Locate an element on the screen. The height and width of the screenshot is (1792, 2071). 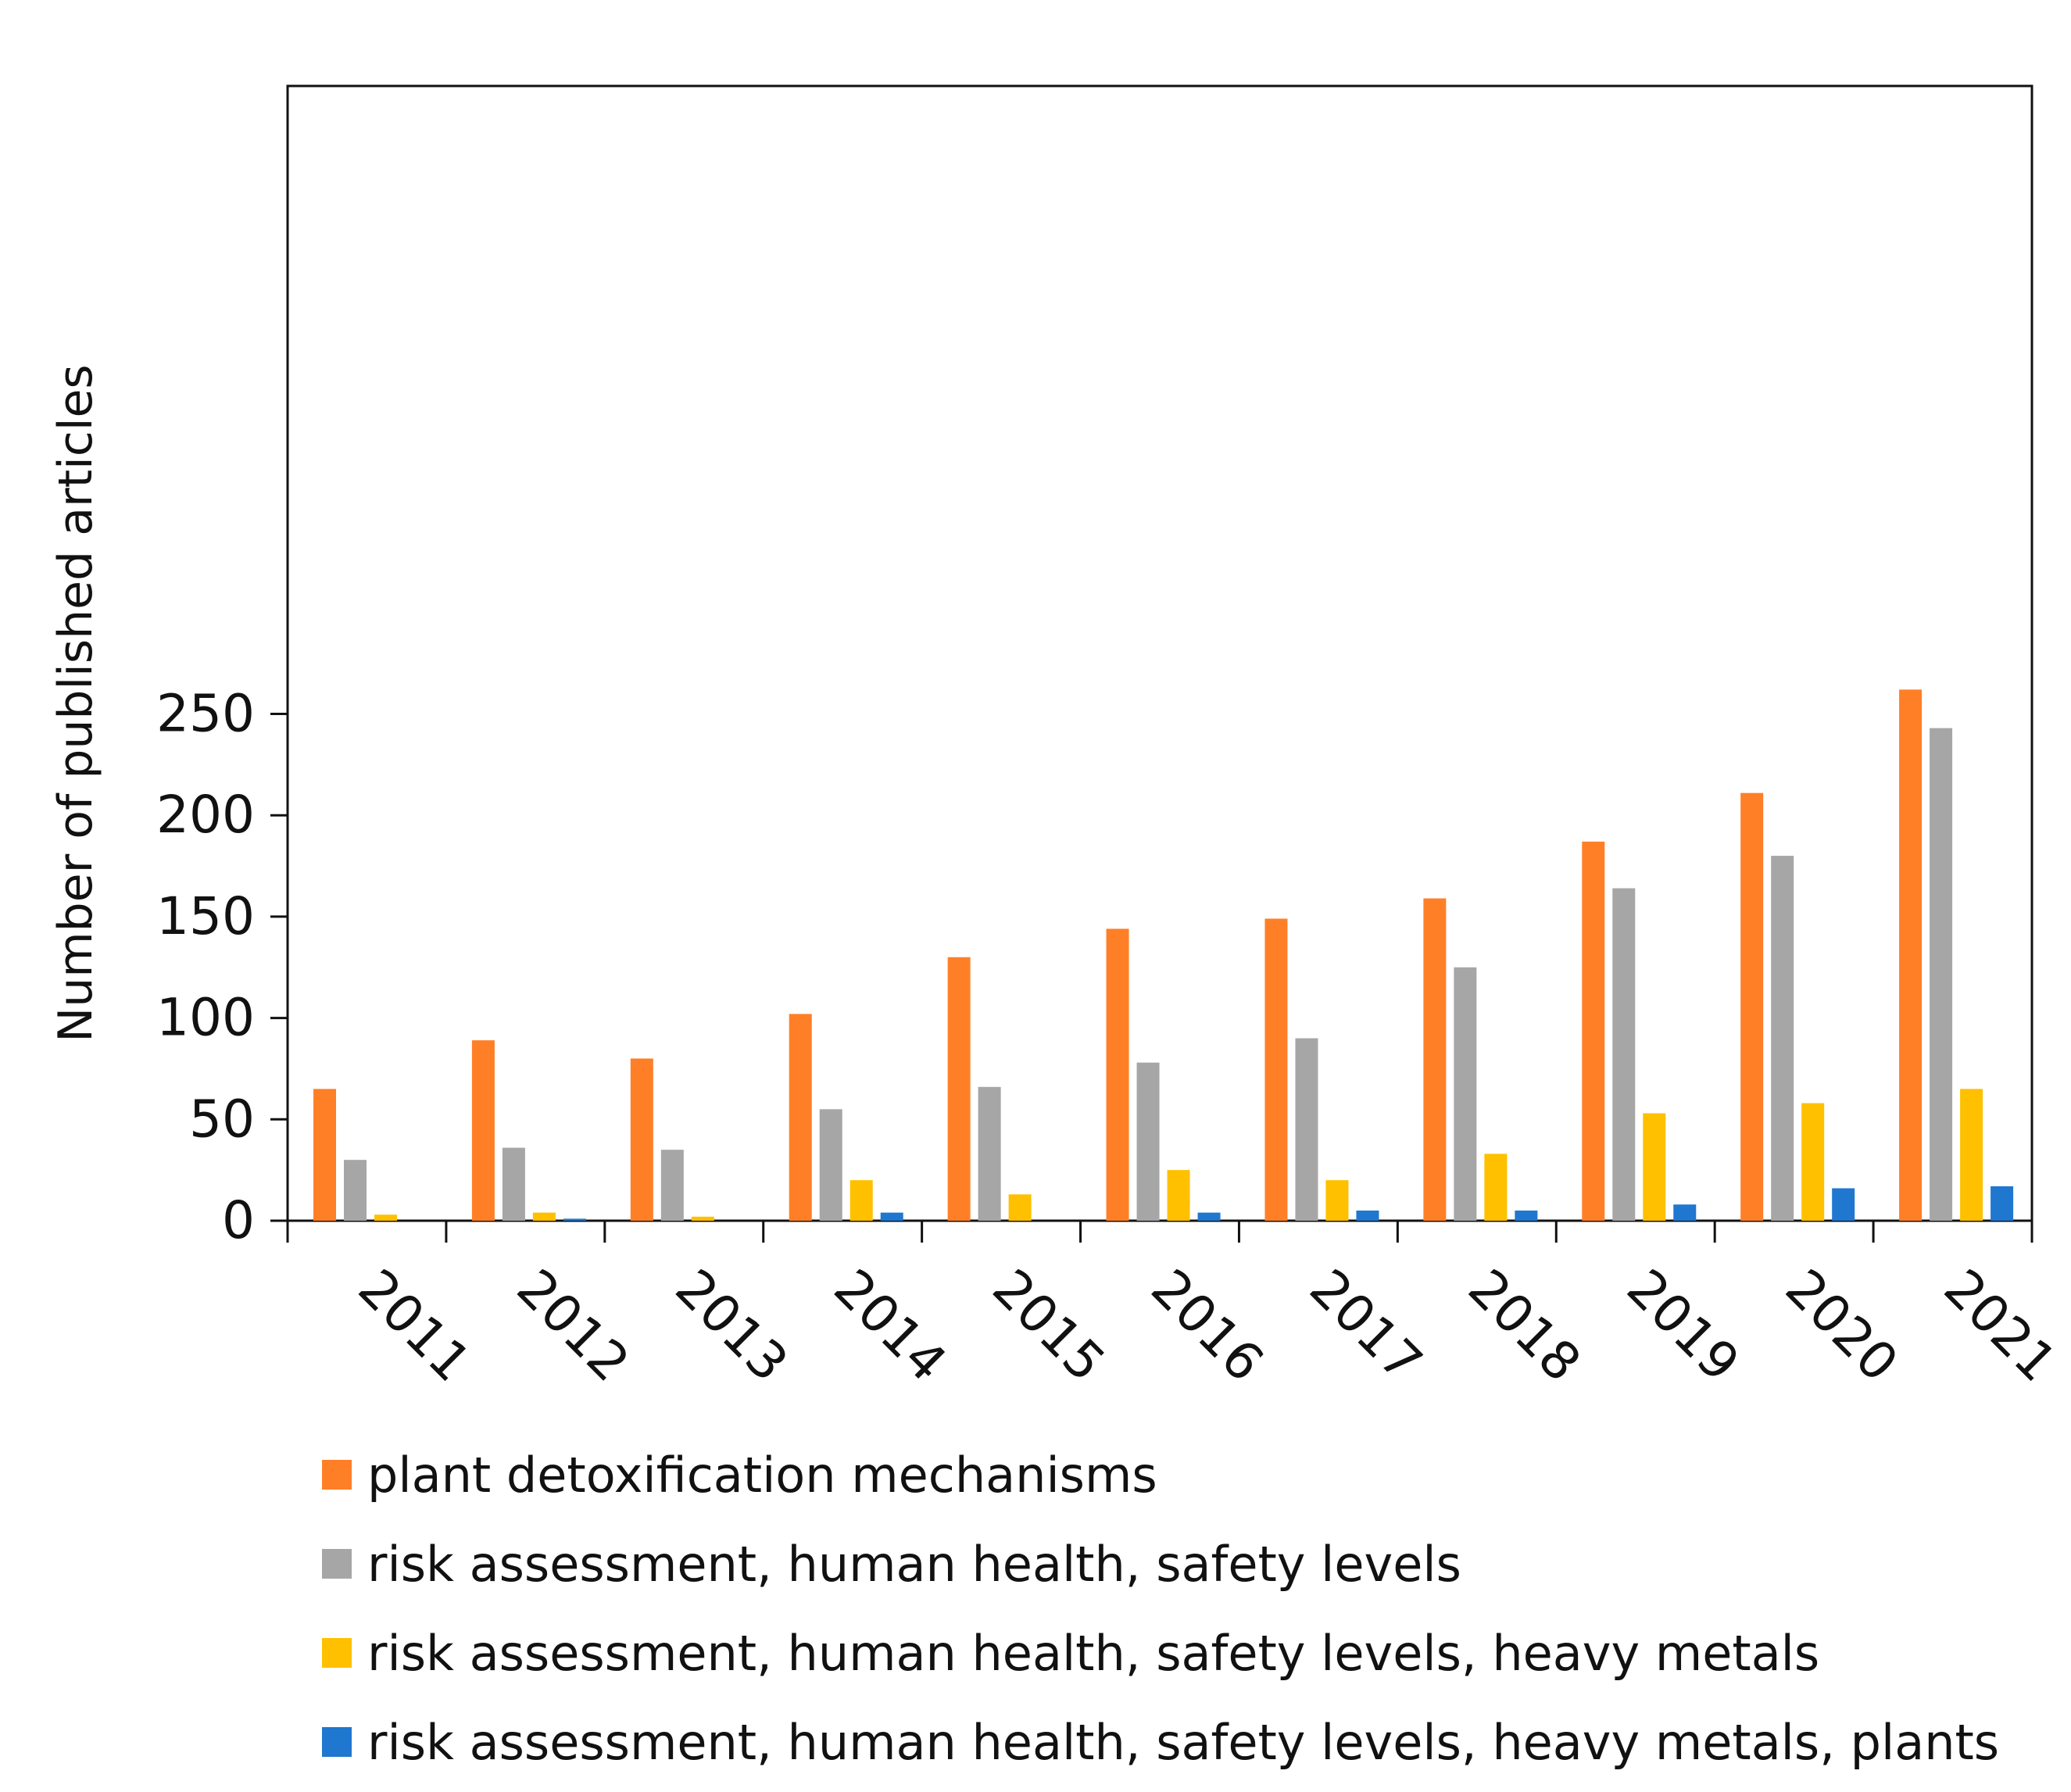
legend-label: plant detoxification mechanisms is located at coordinates (762, 1475).